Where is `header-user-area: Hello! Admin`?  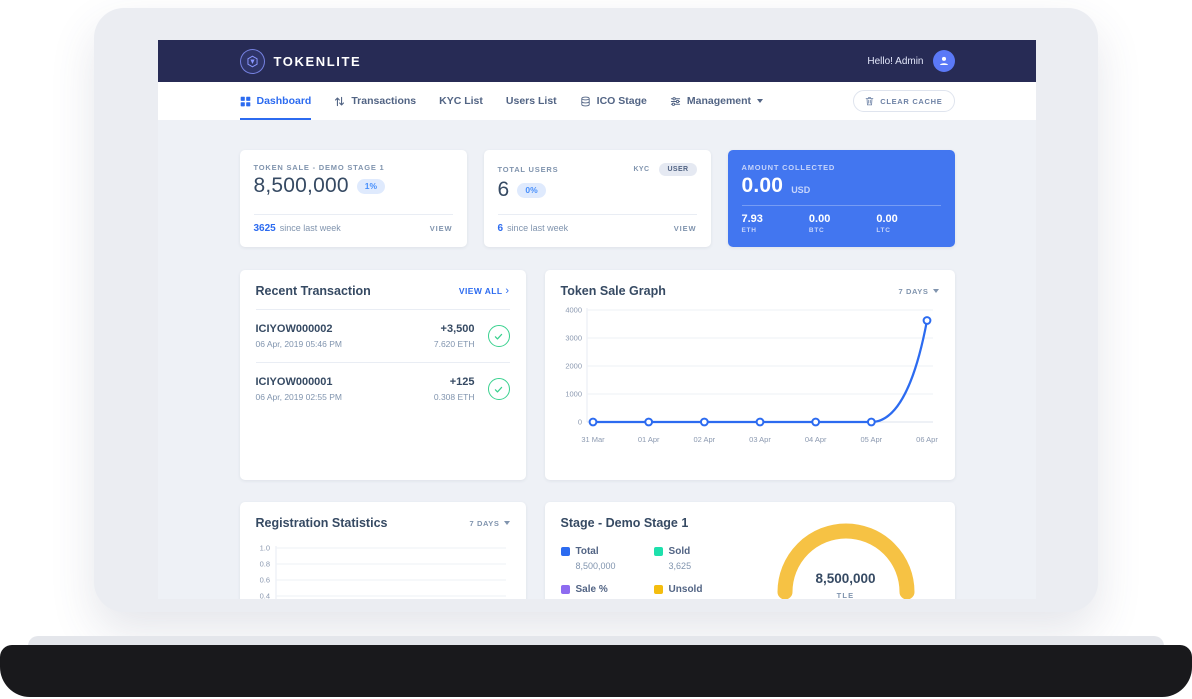 header-user-area: Hello! Admin is located at coordinates (911, 61).